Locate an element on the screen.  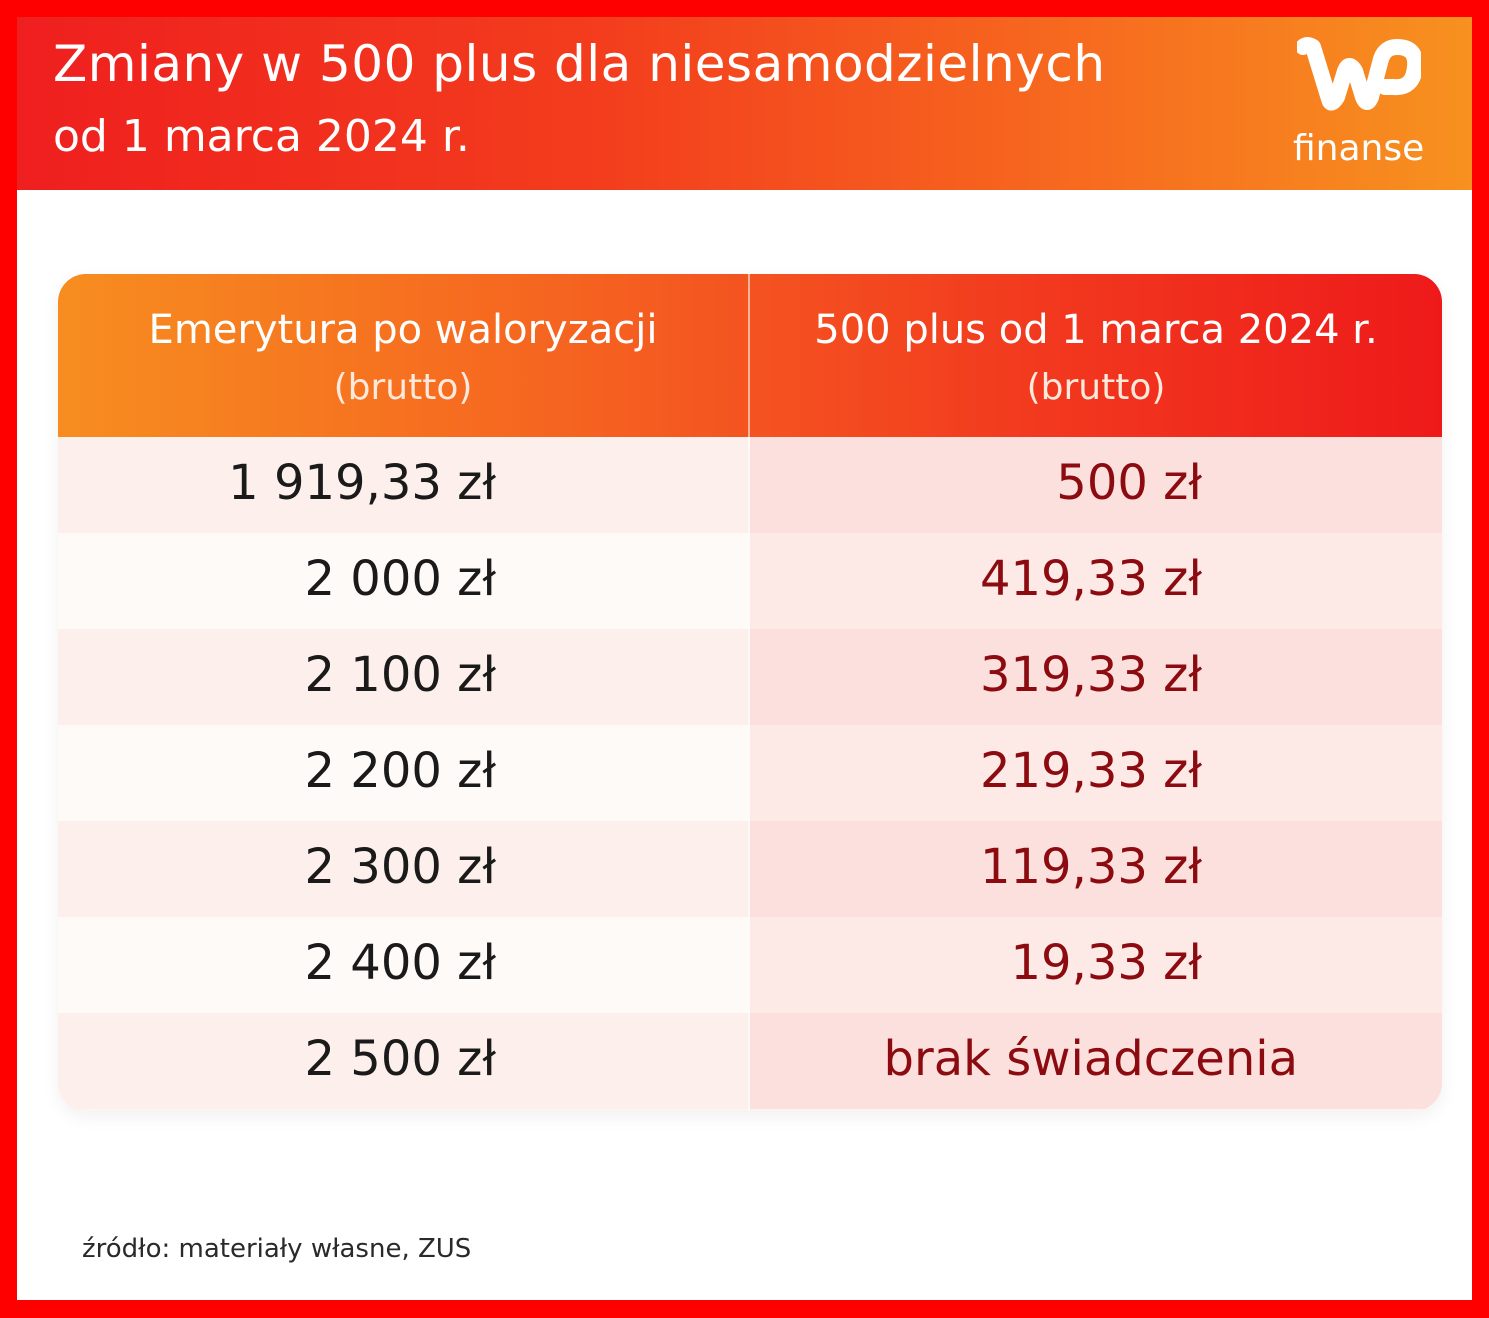
source-note: źródło: materiały własne, ZUS is located at coordinates (277, 1249).